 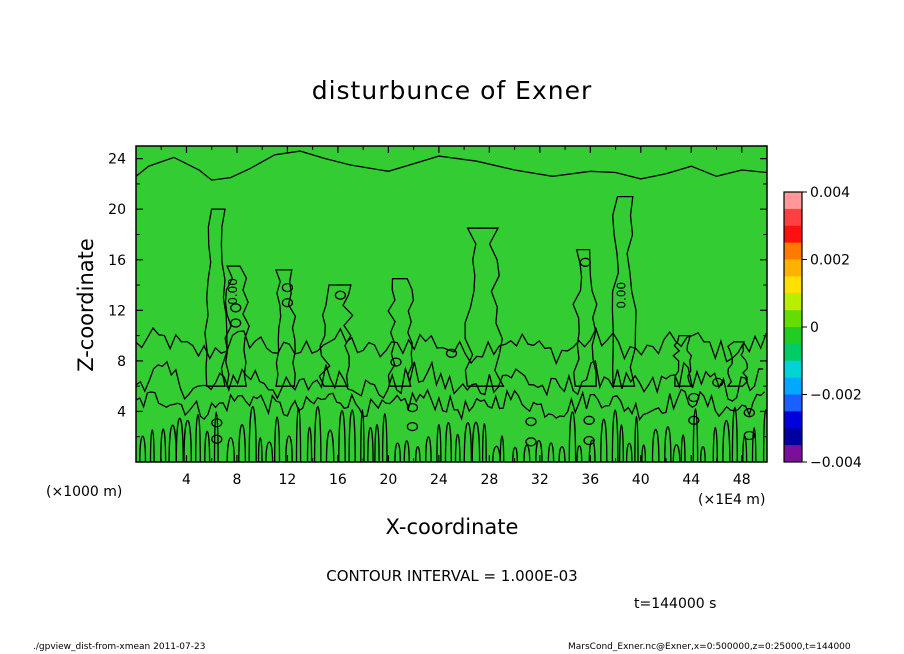 What do you see at coordinates (830, 193) in the screenshot?
I see `colorbar-tick-label: 0.004` at bounding box center [830, 193].